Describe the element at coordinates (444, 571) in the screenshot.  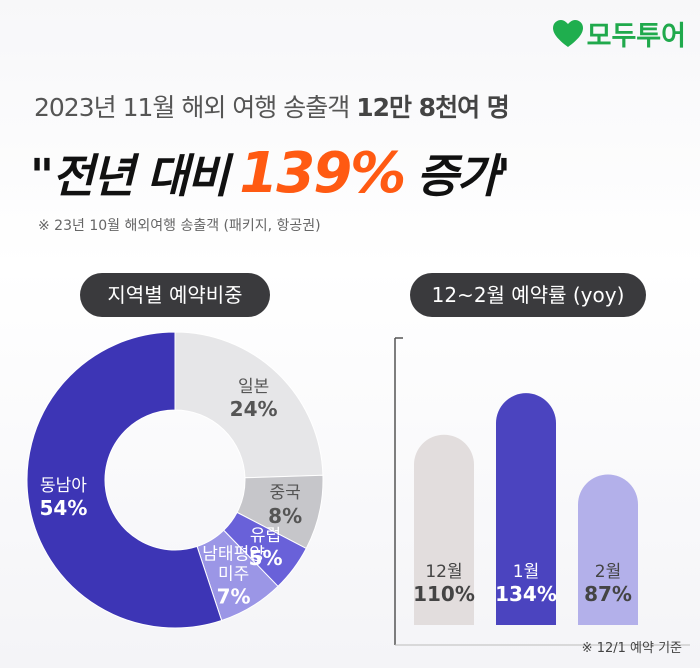
I see `category-label: 12월` at that location.